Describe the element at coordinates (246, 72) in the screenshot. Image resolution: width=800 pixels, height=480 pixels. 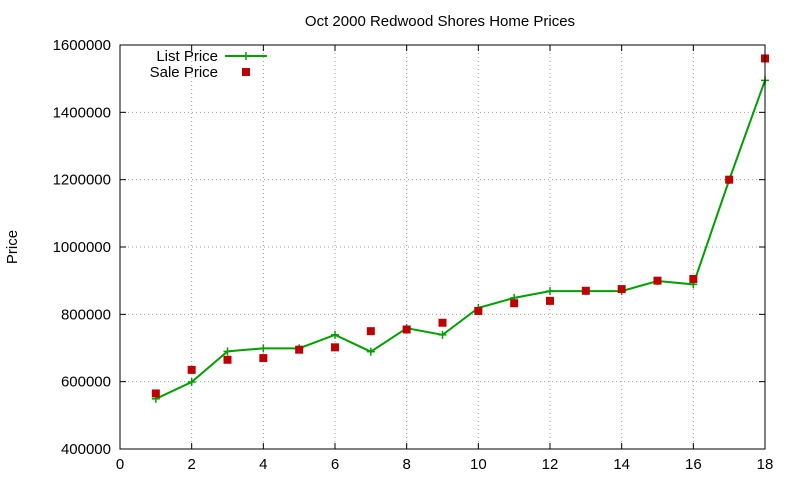
I see `legend-sale-price-marker` at that location.